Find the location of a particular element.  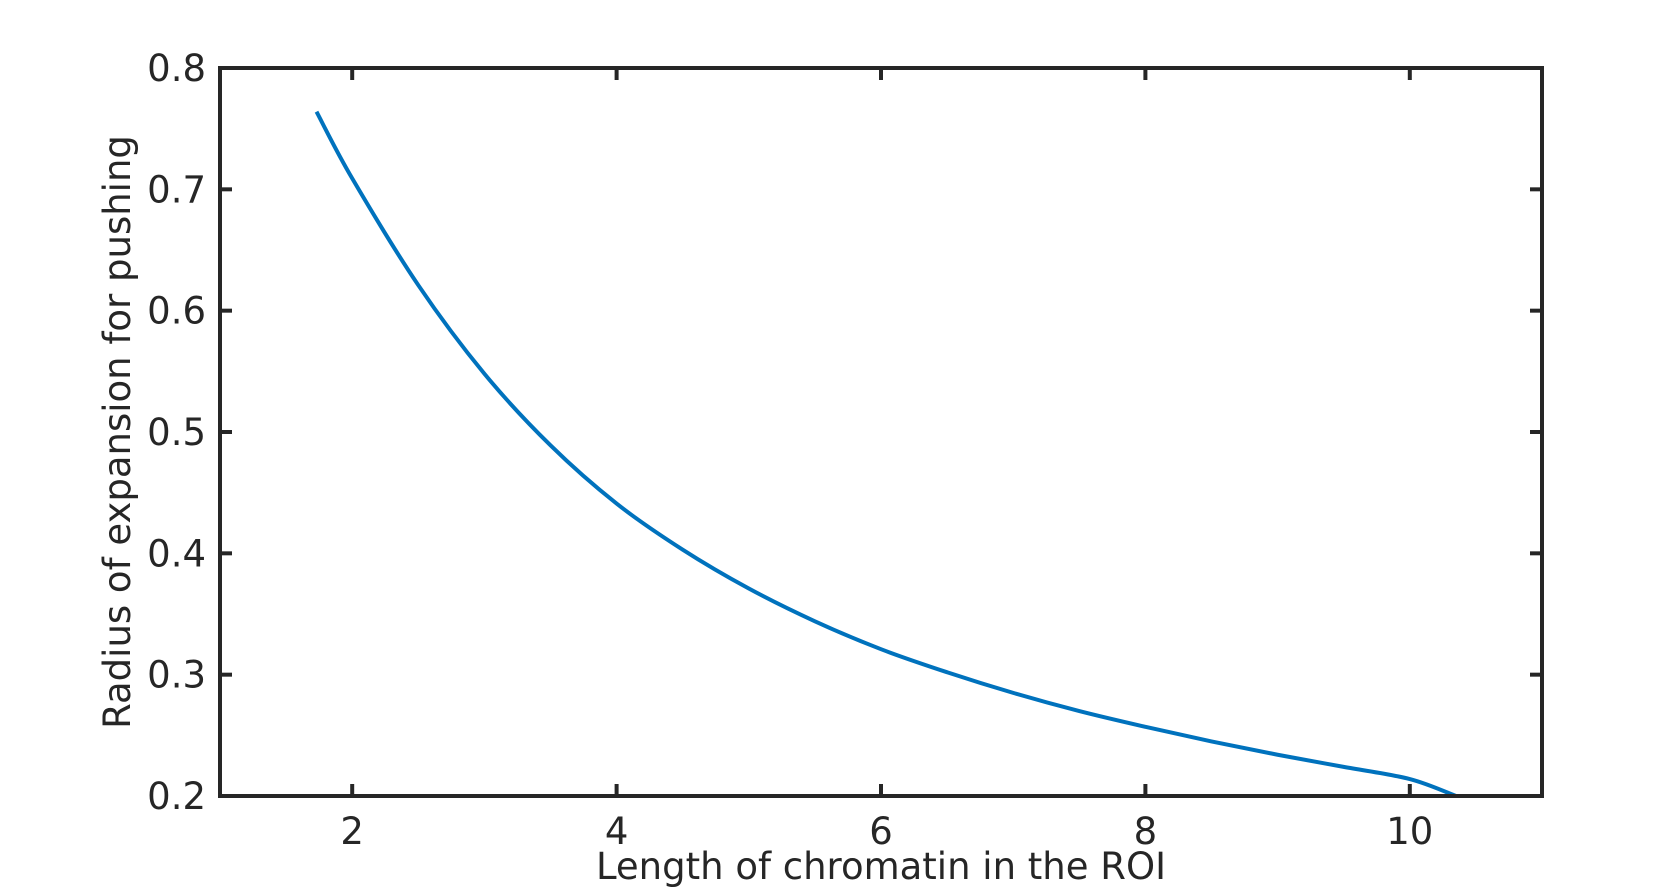

y-tick-label: 0.6 is located at coordinates (176, 311).